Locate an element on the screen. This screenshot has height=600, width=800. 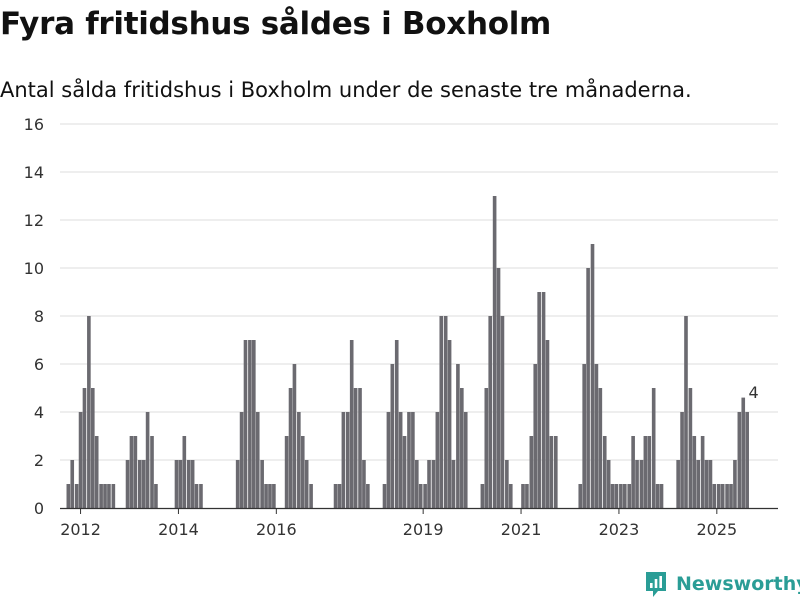
y-tick-label: 4 is located at coordinates (39, 412).